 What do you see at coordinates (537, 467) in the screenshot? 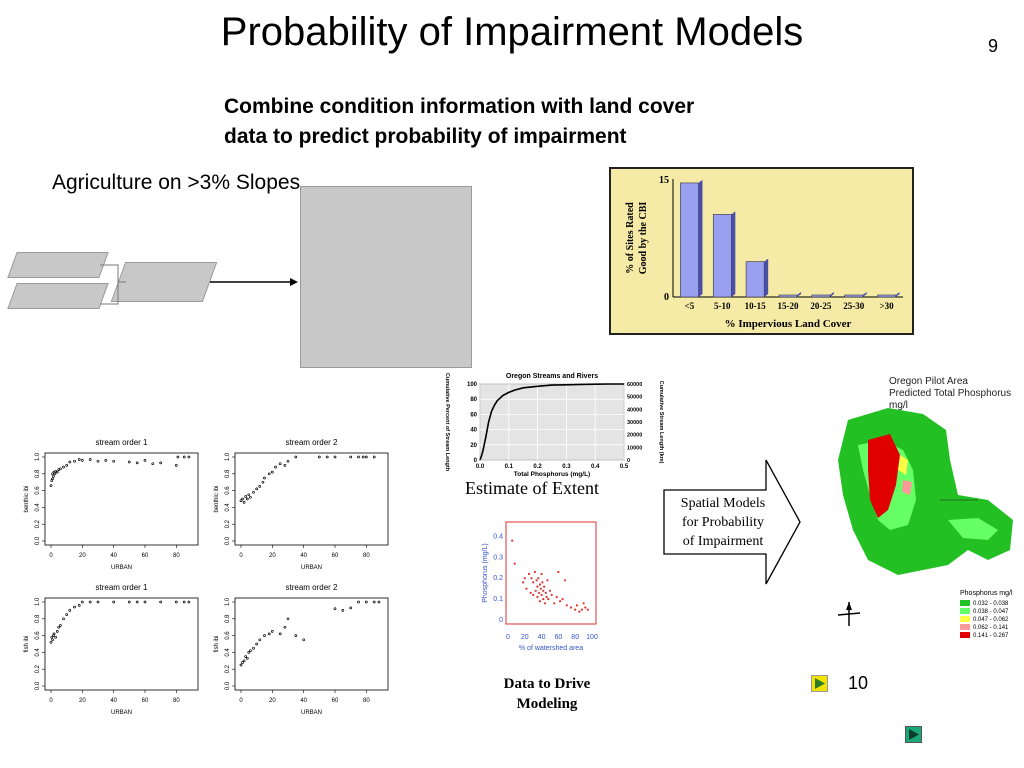
I see `cdf-xtick: 0.2` at bounding box center [537, 467].